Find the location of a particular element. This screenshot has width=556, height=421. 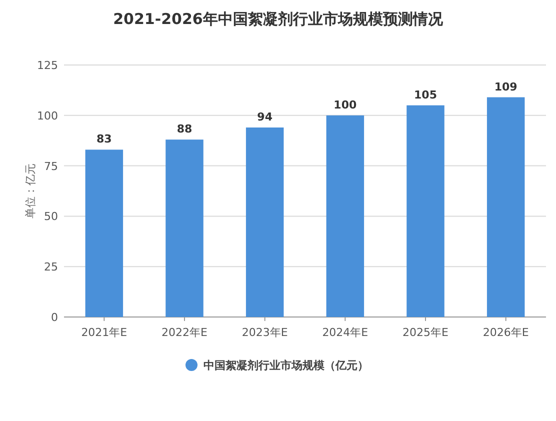

data-label: 94 is located at coordinates (265, 117).